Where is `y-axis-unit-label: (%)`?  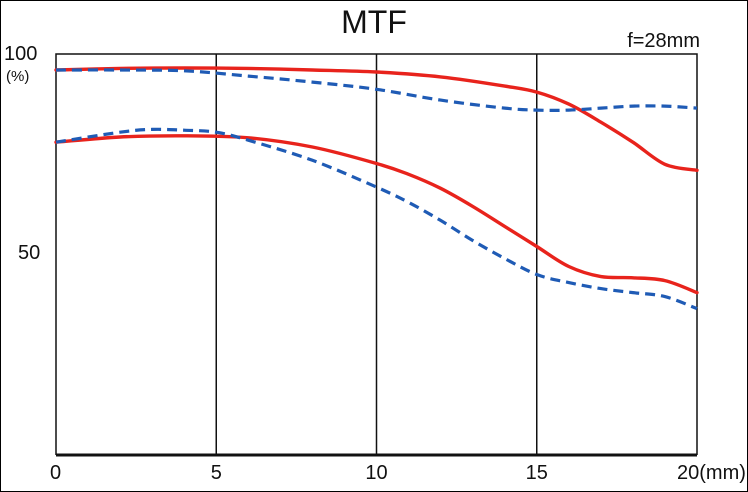
y-axis-unit-label: (%) is located at coordinates (18, 76).